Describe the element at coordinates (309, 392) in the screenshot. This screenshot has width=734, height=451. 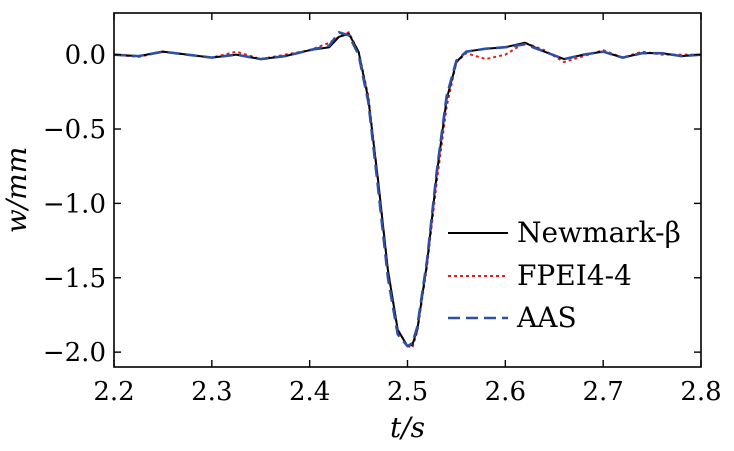
I see `x-tick-label: 2.4` at that location.